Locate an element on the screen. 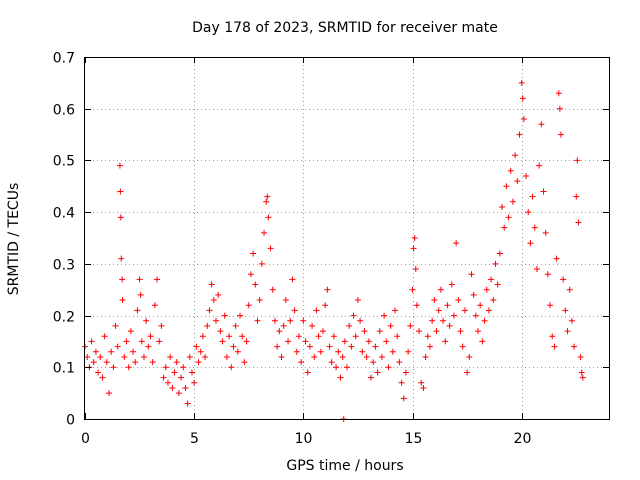  y-tick-label: 0.3 is located at coordinates (64, 266).